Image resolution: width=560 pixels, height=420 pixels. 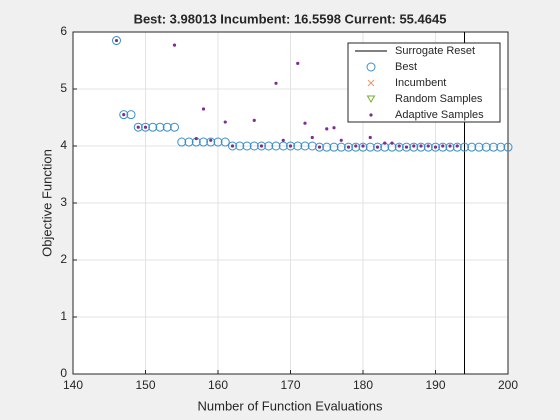 What do you see at coordinates (435, 51) in the screenshot?
I see `legend-label: Surrogate Reset` at bounding box center [435, 51].